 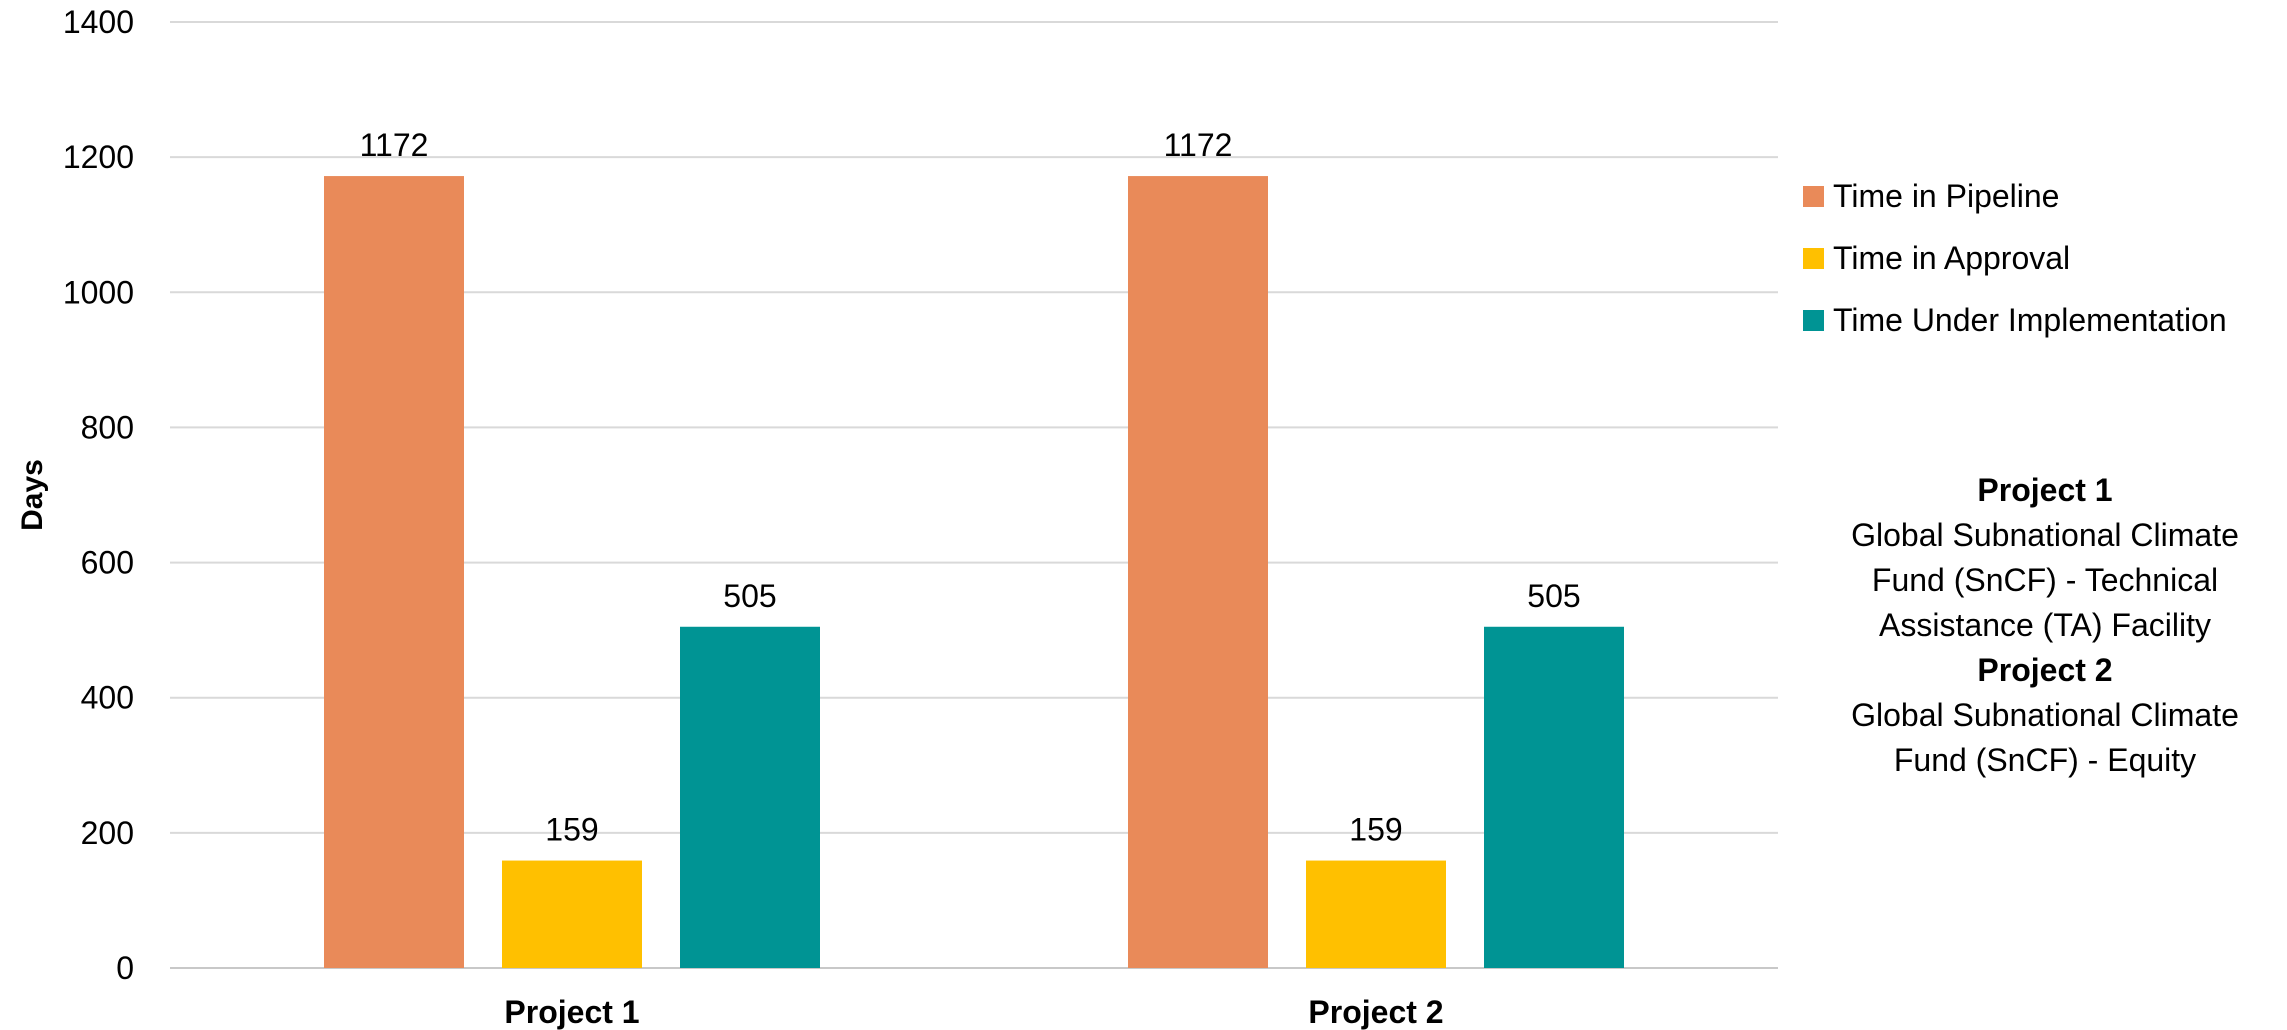 What do you see at coordinates (1375, 1012) in the screenshot?
I see `x-category-label: Project 2` at bounding box center [1375, 1012].